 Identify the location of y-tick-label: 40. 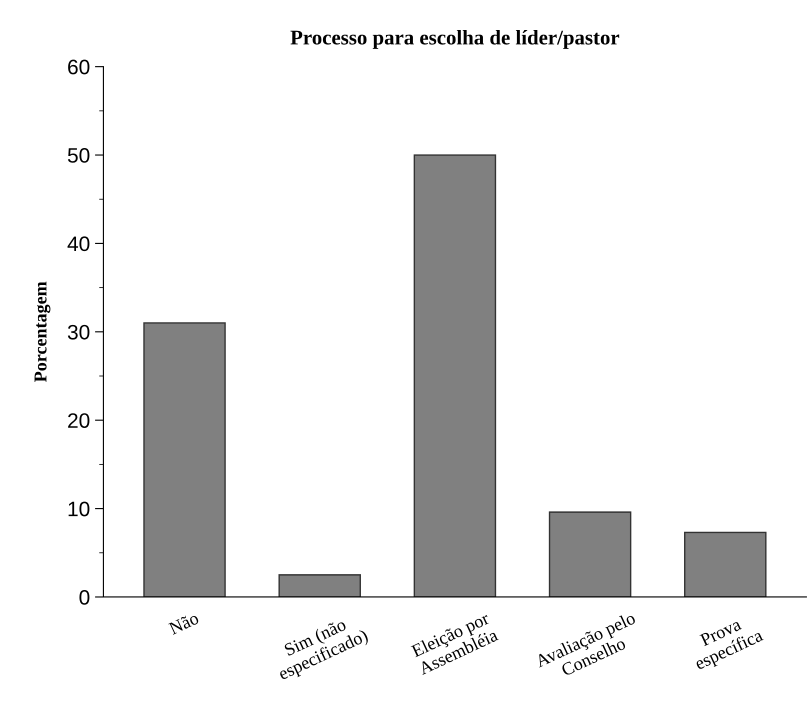
(79, 244).